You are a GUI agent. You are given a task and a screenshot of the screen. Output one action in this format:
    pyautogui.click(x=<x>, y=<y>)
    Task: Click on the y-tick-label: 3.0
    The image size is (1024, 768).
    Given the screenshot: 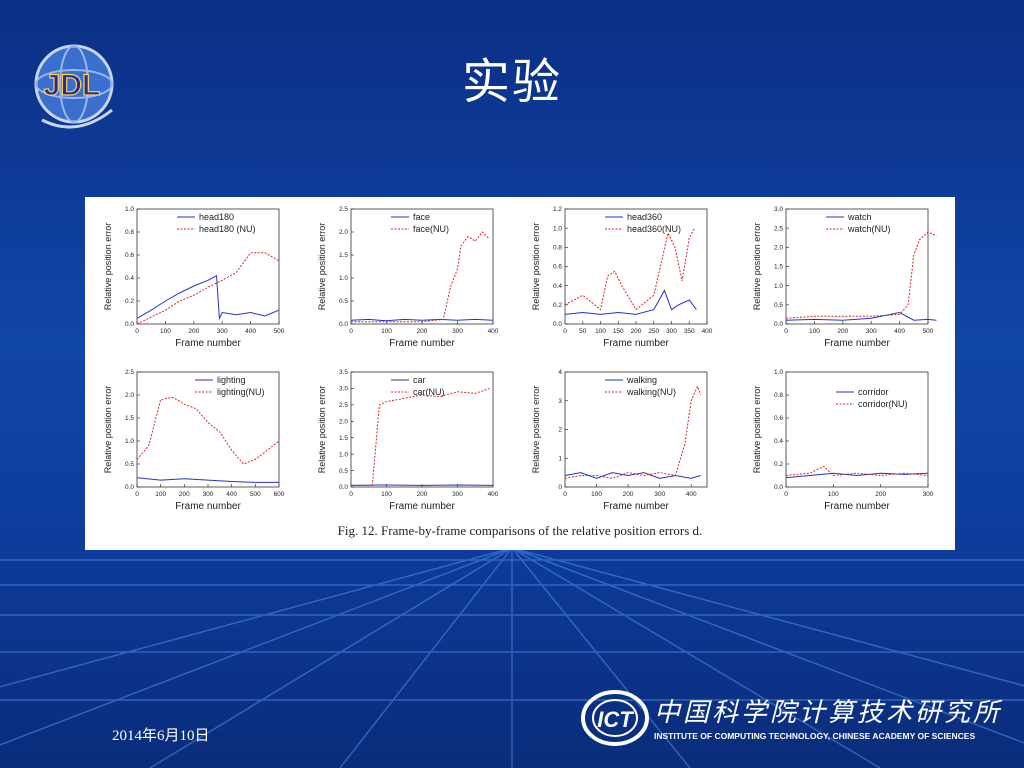 What is the action you would take?
    pyautogui.click(x=778, y=209)
    